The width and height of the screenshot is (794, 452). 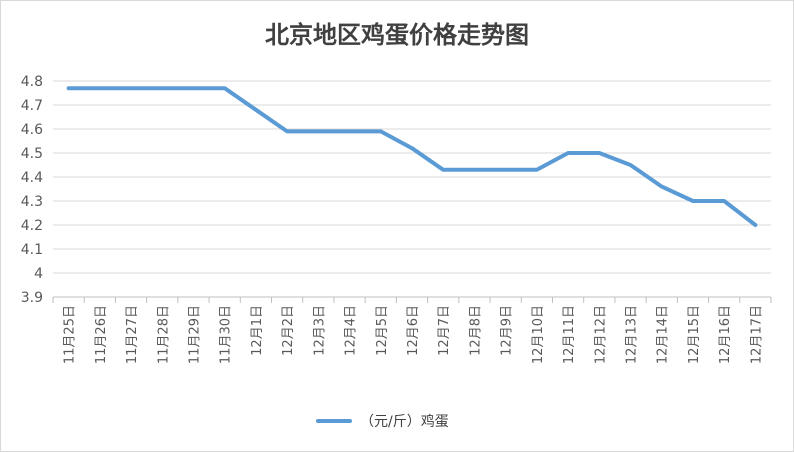 What do you see at coordinates (38, 274) in the screenshot?
I see `y-tick-label: 4` at bounding box center [38, 274].